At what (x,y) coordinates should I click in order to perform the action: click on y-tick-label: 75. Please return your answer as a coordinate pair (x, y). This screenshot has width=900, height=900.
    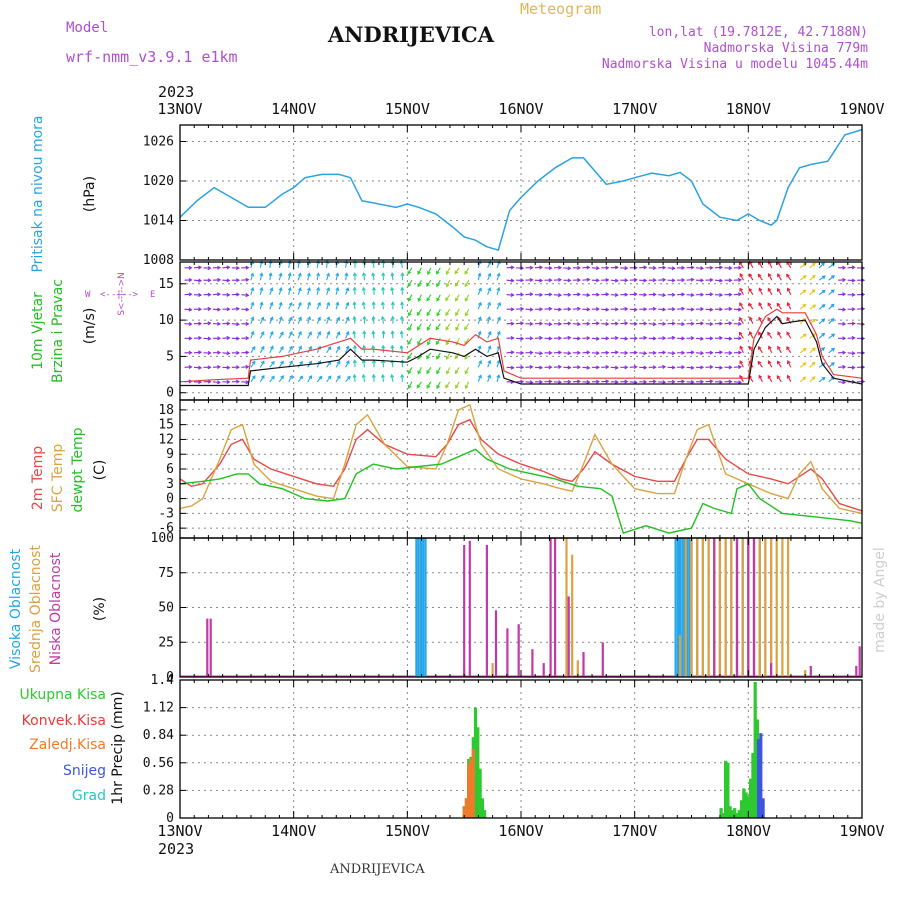
    Looking at the image, I should click on (166, 573).